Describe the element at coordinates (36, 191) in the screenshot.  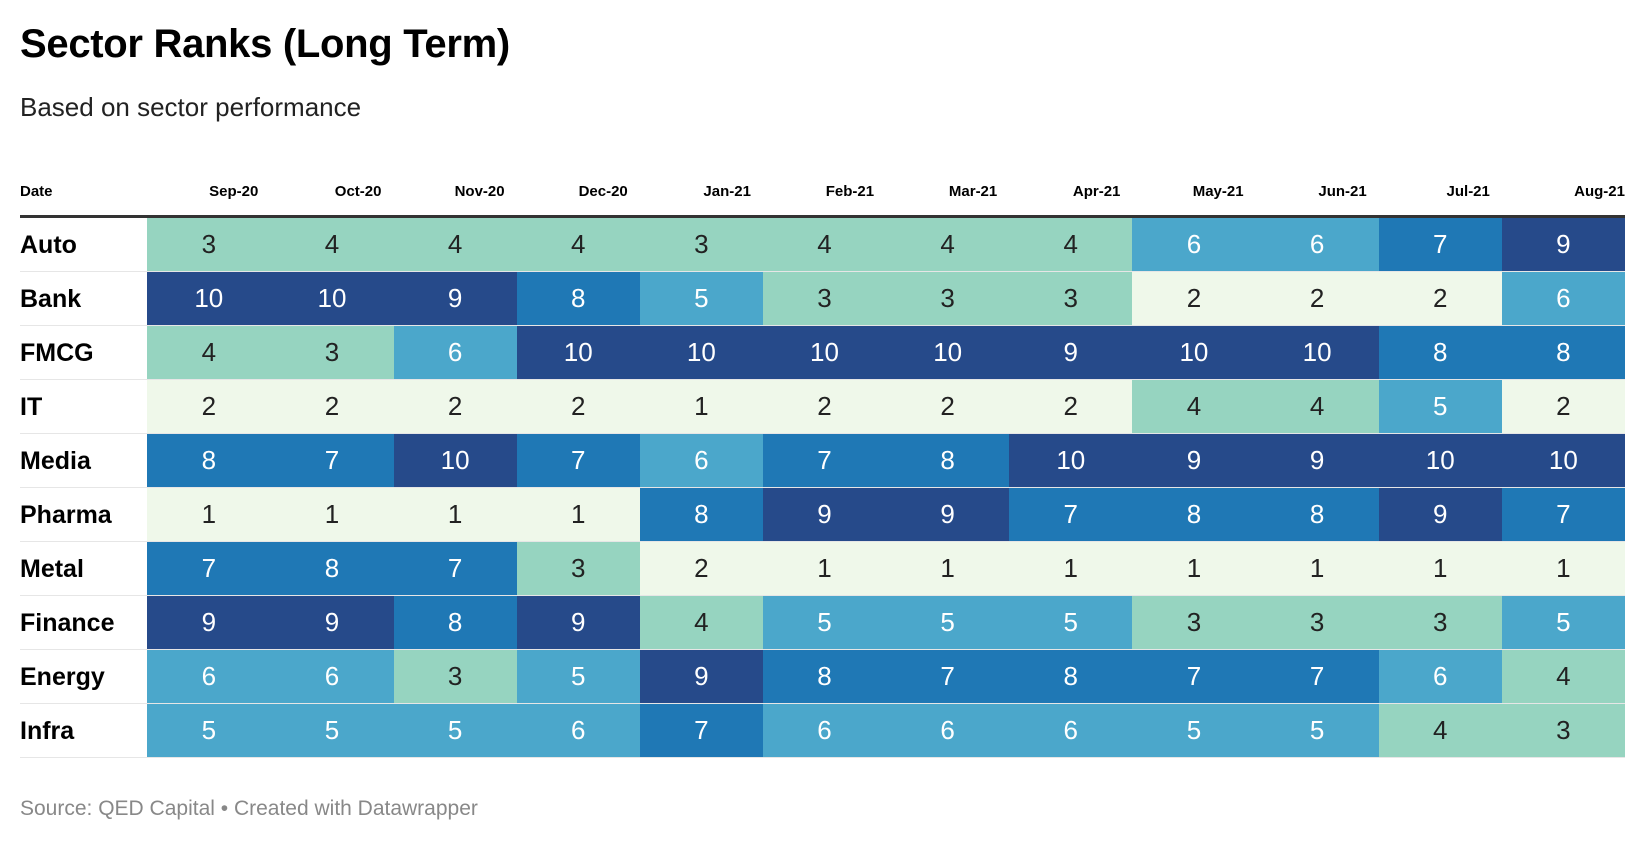
I see `row-header-label: Date` at that location.